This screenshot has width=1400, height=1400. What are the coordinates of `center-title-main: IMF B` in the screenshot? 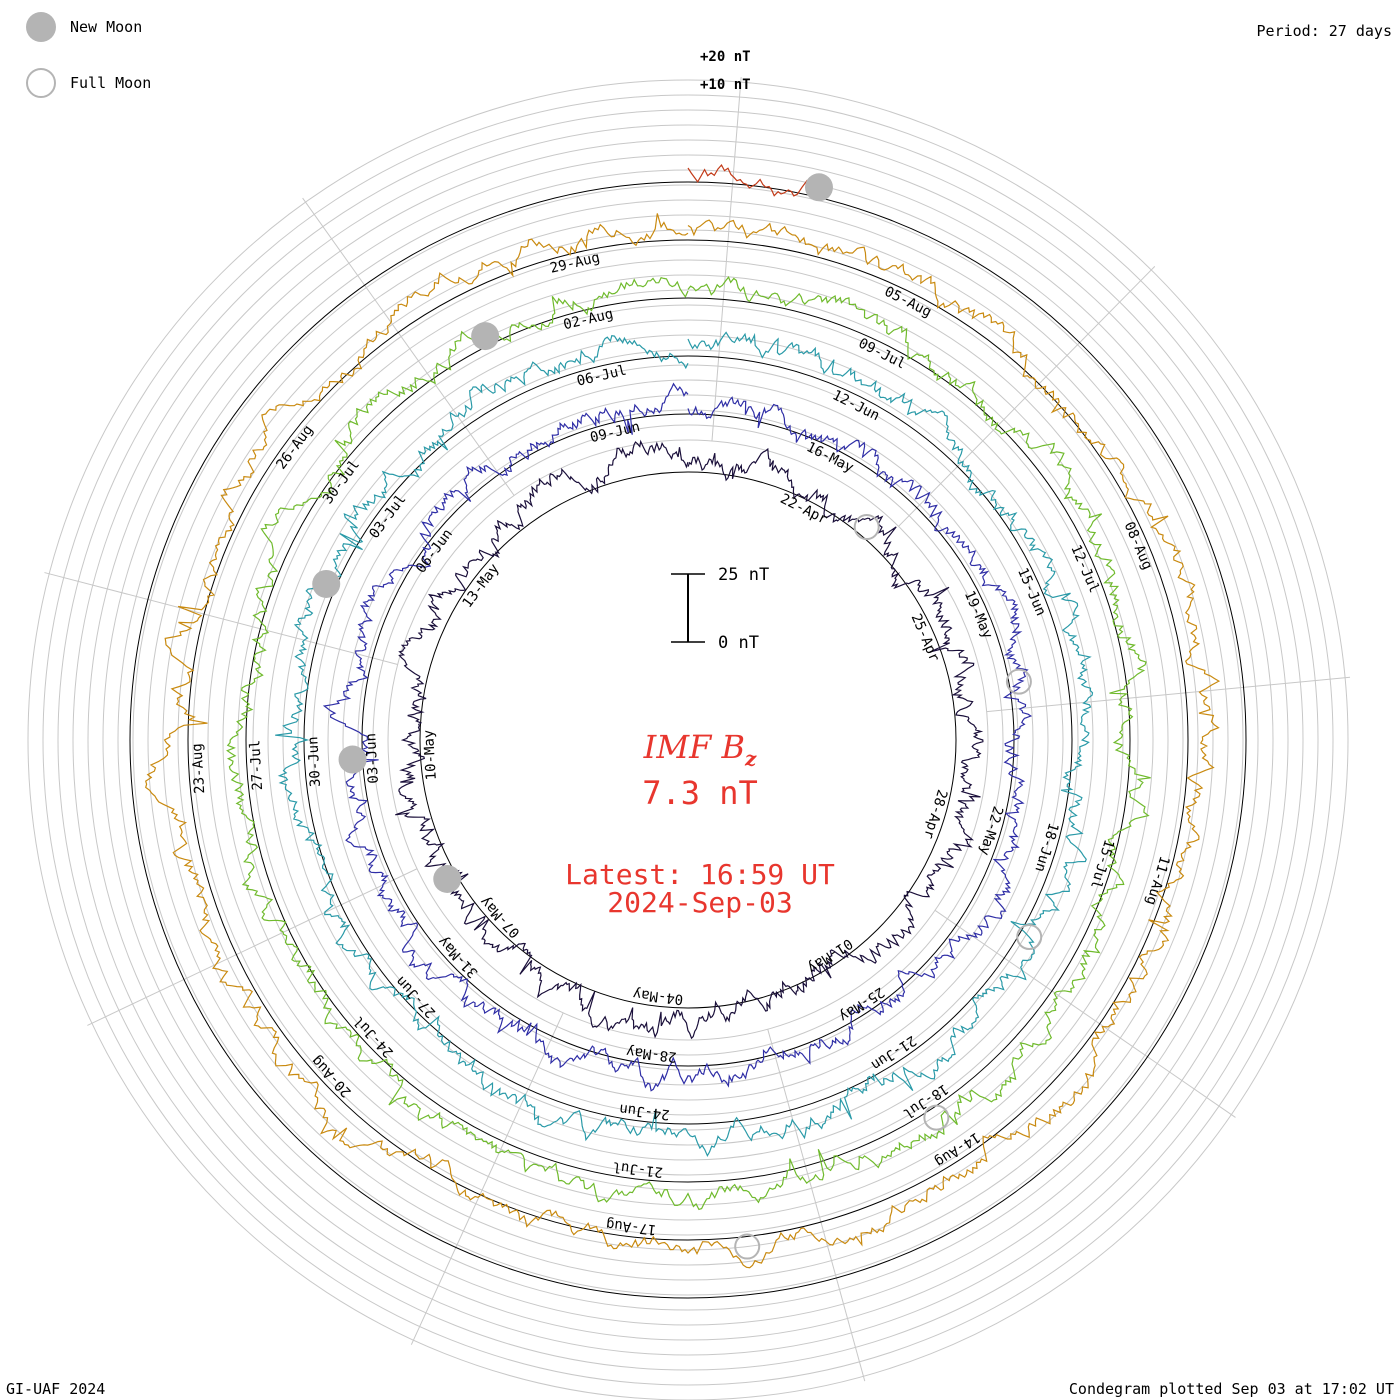 It's located at (694, 747).